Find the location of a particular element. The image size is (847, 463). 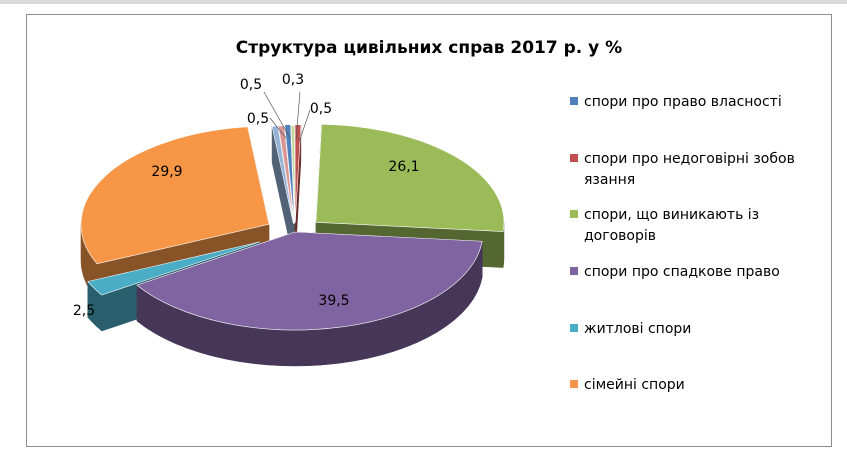

slice---3 is located at coordinates (309, 281).